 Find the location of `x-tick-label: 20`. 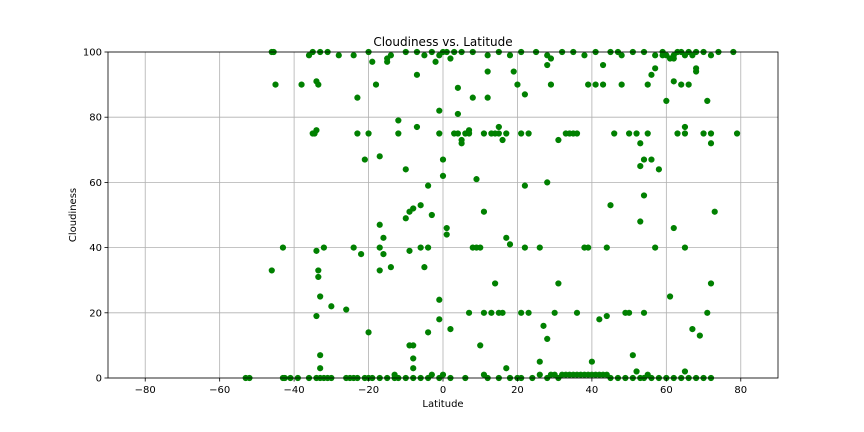

x-tick-label: 20 is located at coordinates (517, 390).